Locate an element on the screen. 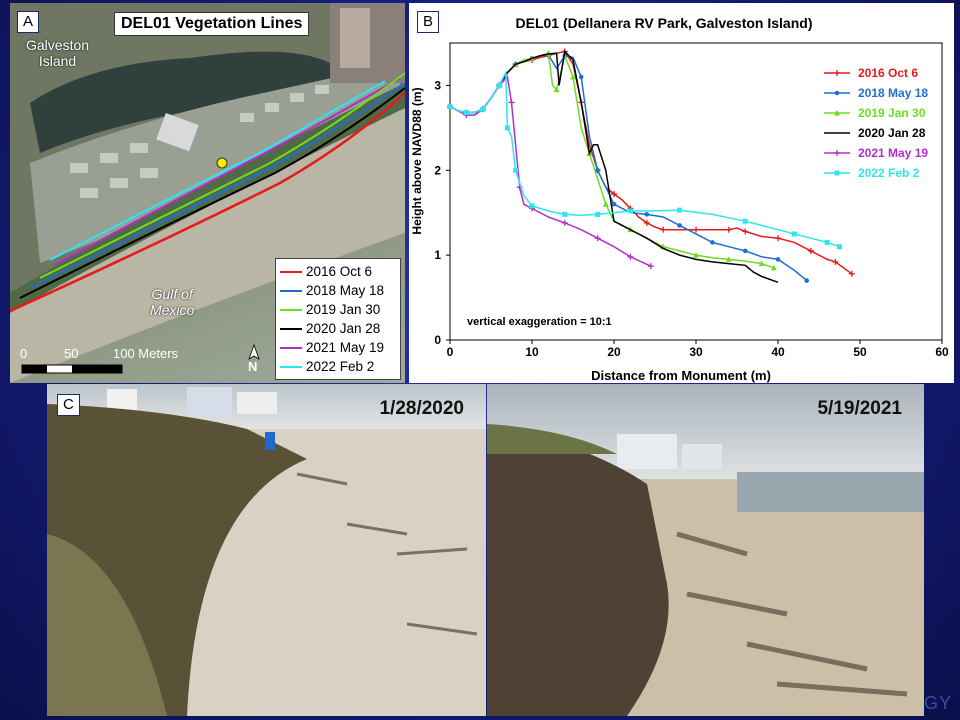  scale-hundred: 100 Meters is located at coordinates (146, 353).